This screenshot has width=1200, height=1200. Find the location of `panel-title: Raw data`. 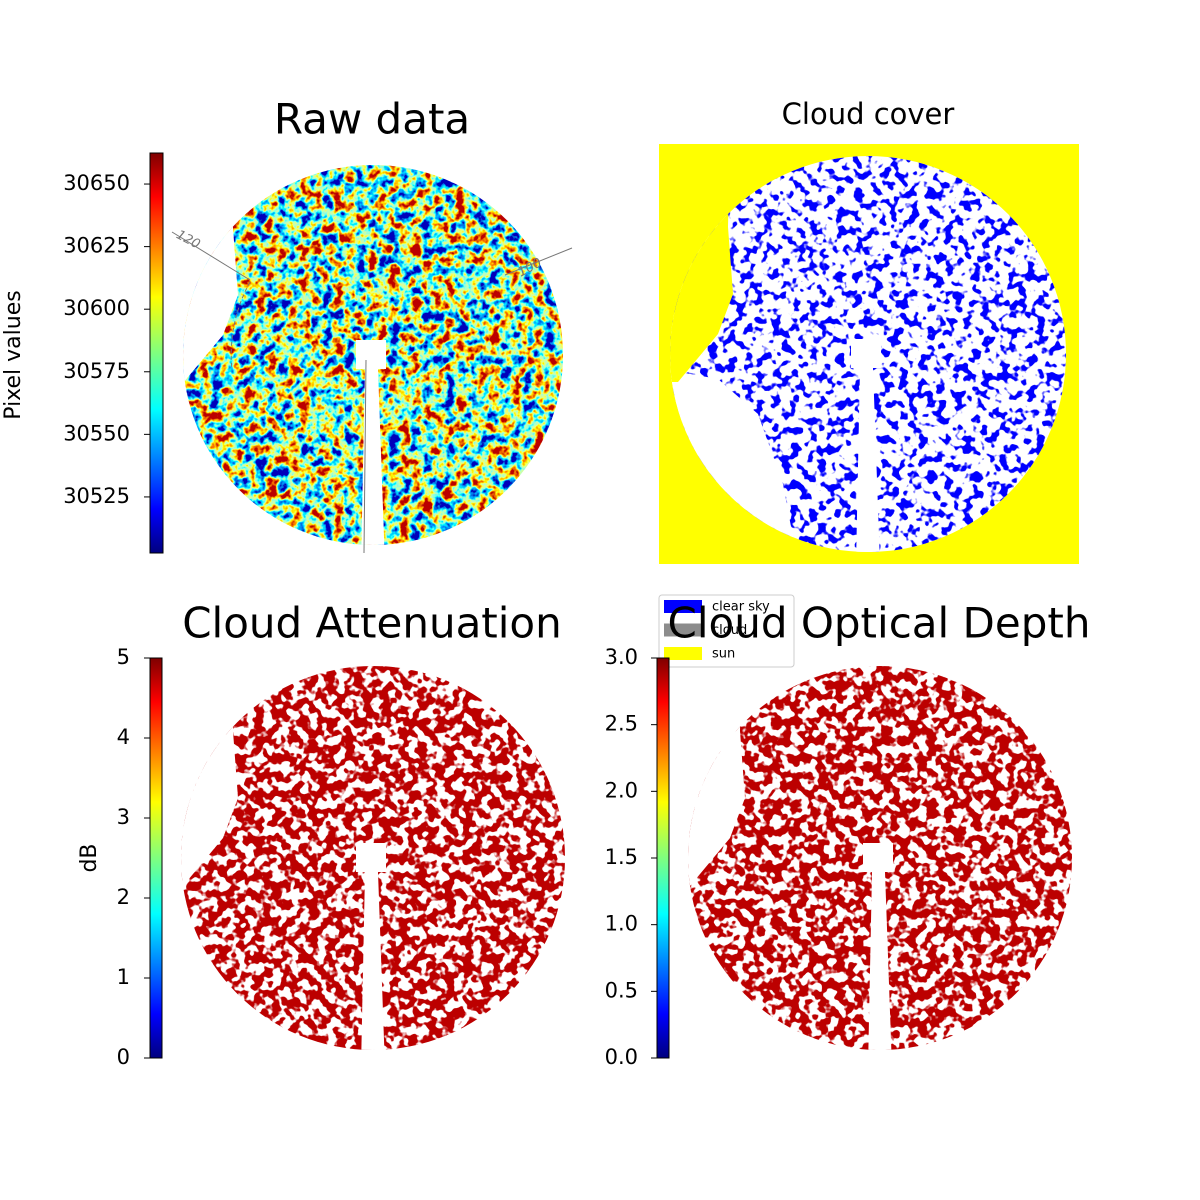

panel-title: Raw data is located at coordinates (372, 119).